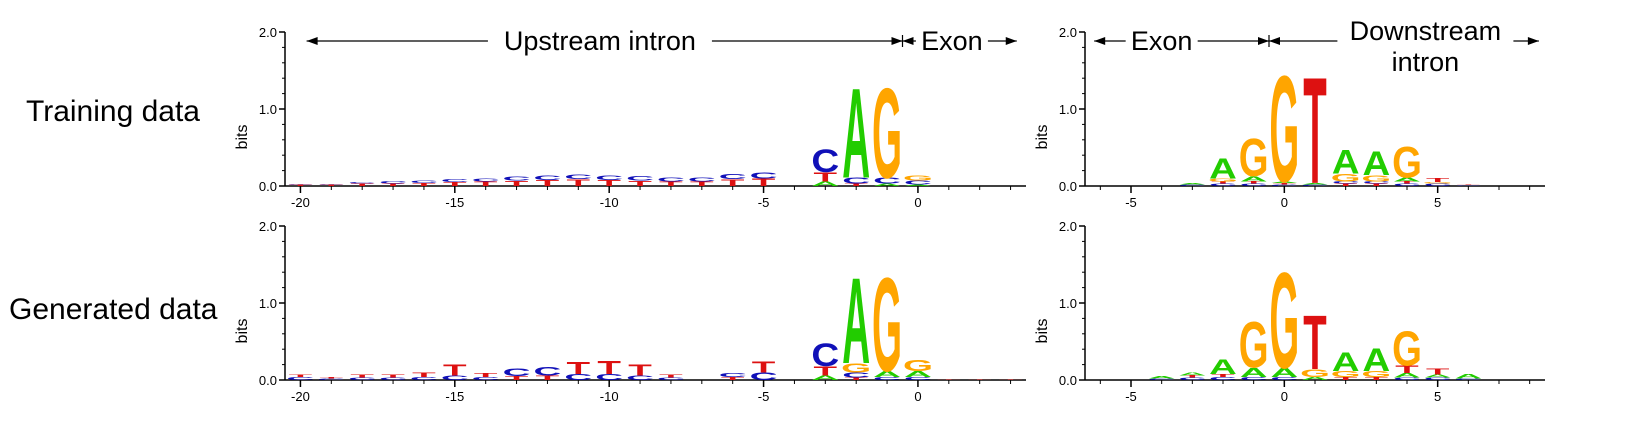  What do you see at coordinates (764, 396) in the screenshot?
I see `x-tick-label: -5` at bounding box center [764, 396].